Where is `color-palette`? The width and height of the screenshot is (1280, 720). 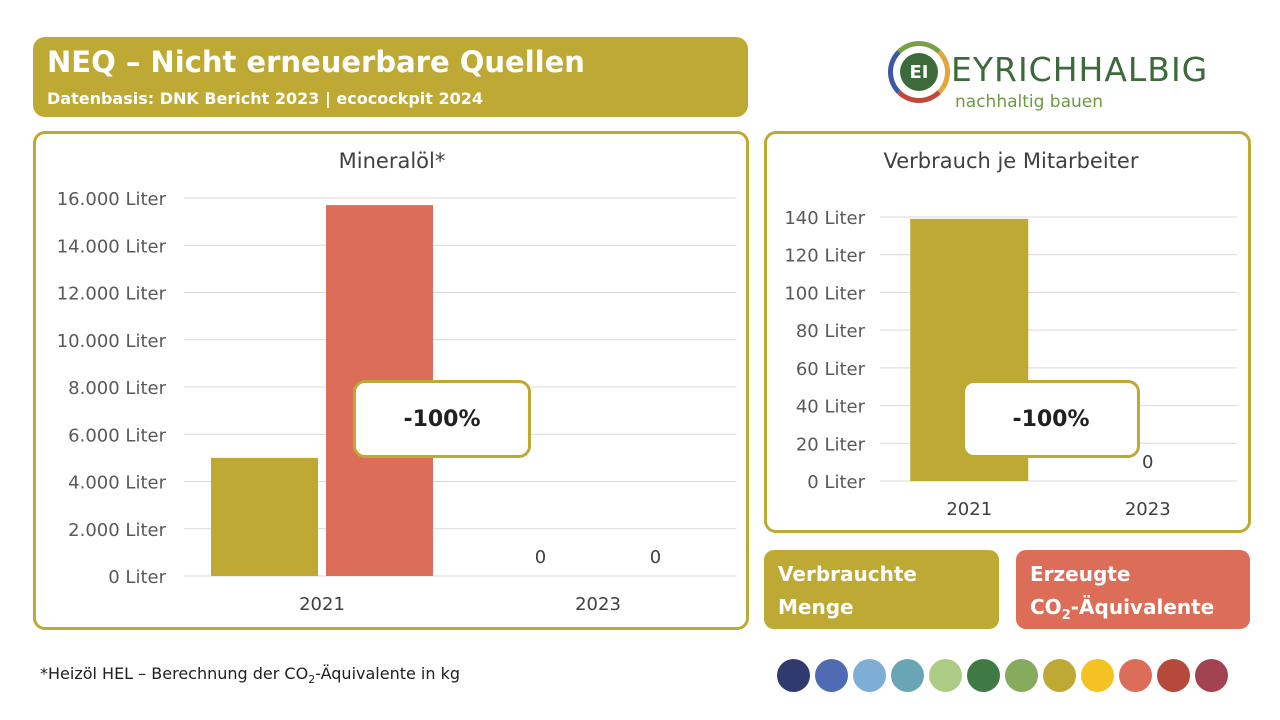
color-palette is located at coordinates (1007, 675).